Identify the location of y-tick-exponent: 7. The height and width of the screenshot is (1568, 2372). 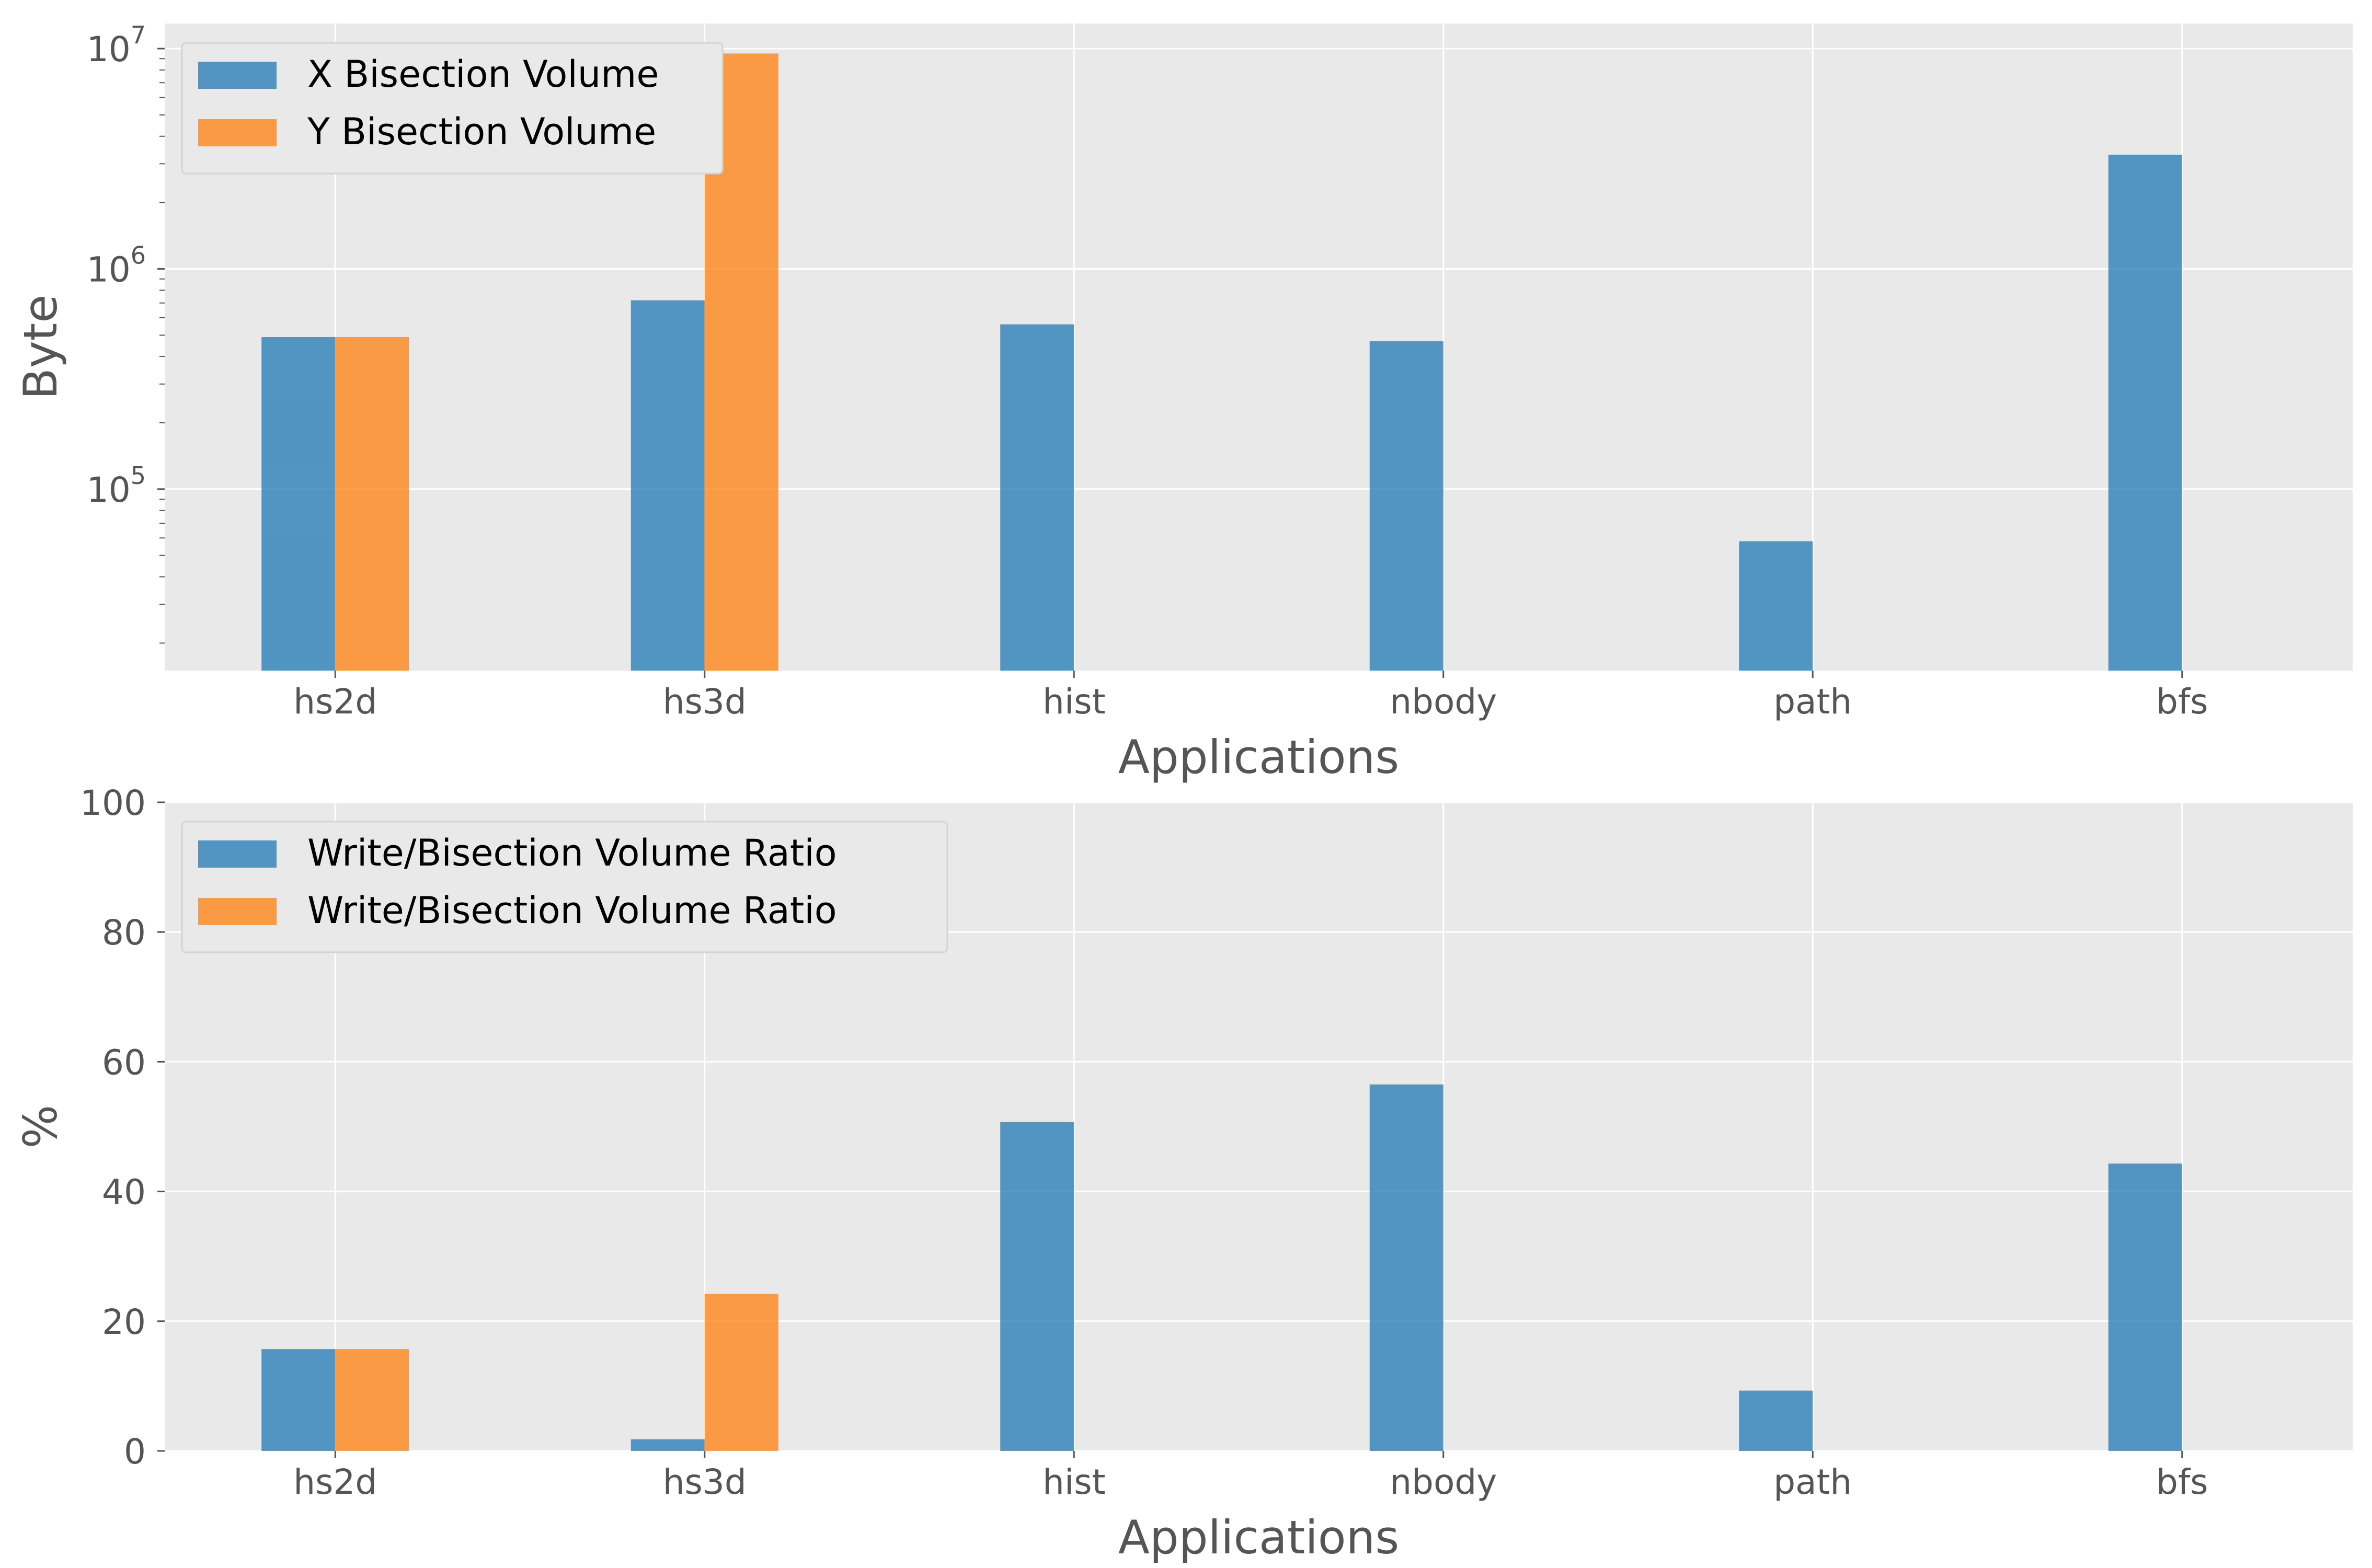
(138, 35).